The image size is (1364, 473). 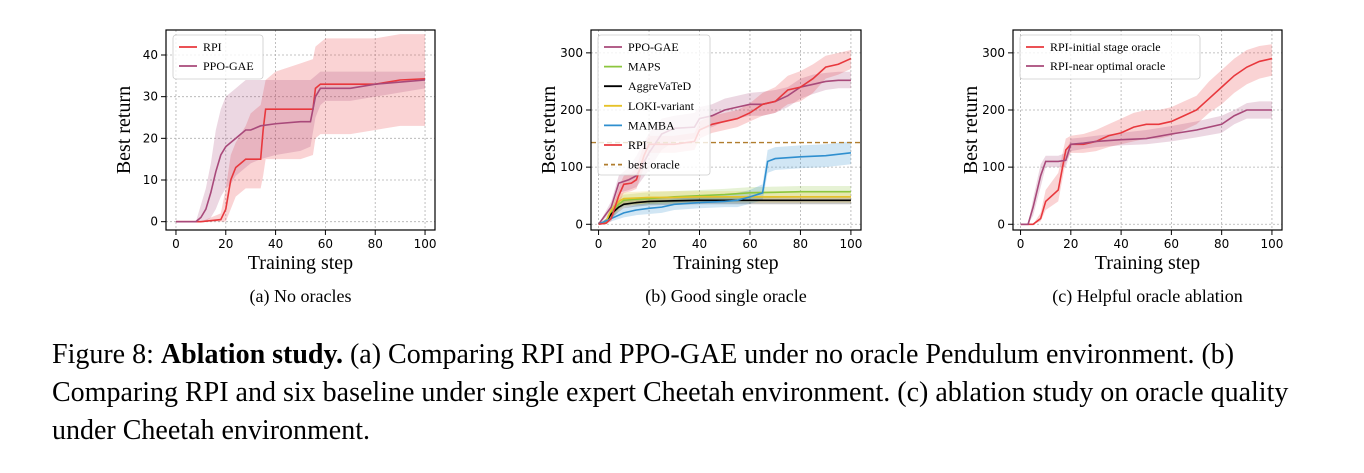 What do you see at coordinates (150, 55) in the screenshot?
I see `y-tick-label: 40` at bounding box center [150, 55].